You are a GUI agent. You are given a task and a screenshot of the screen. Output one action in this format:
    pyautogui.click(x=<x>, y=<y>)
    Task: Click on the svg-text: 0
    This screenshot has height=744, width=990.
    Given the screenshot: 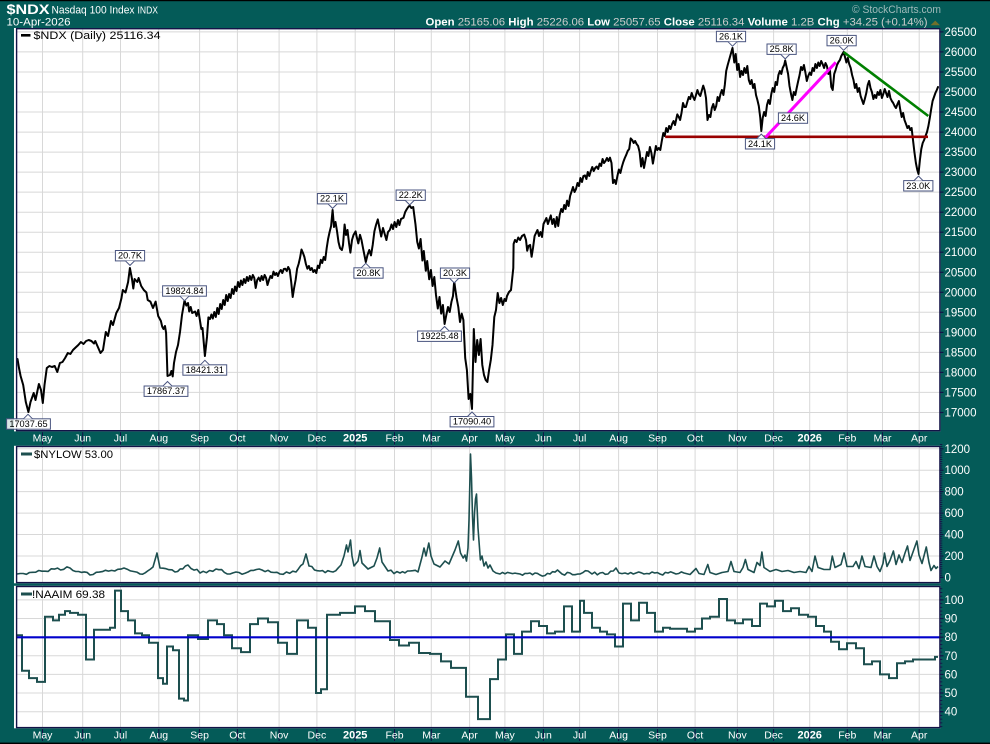 What is the action you would take?
    pyautogui.click(x=948, y=578)
    